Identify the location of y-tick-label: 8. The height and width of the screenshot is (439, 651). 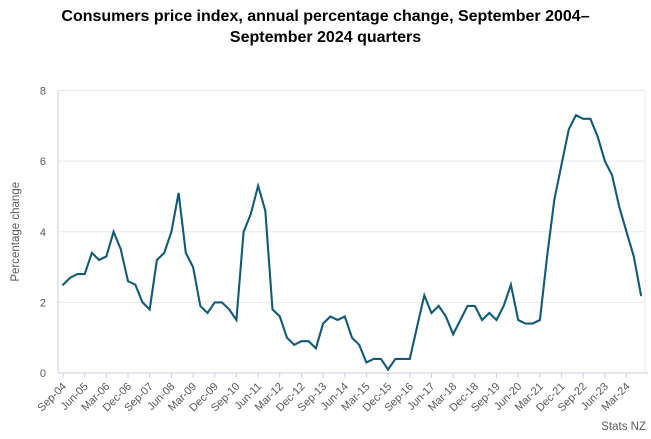
(43, 92).